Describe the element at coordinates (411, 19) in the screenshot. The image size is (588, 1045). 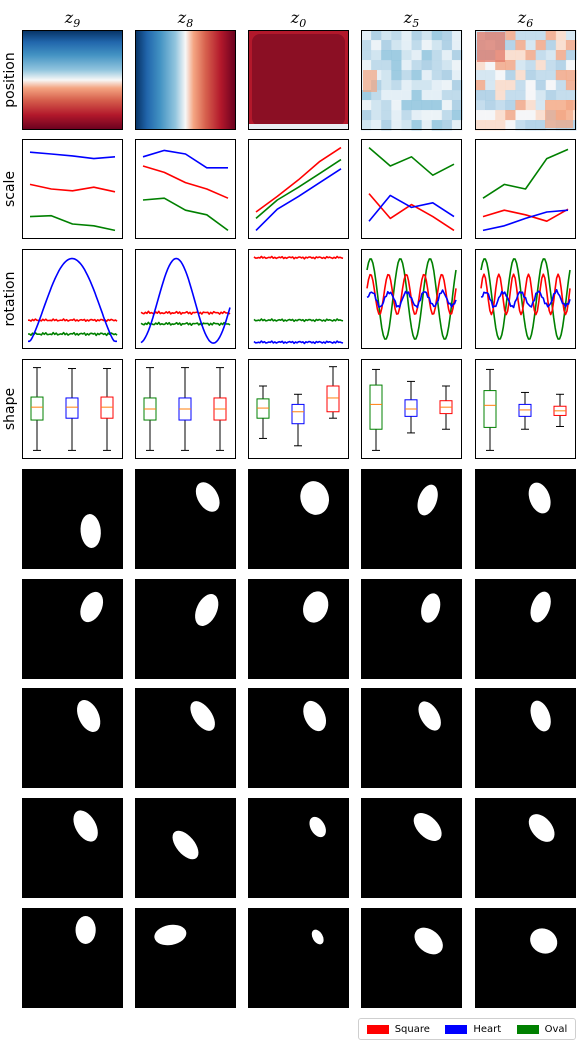
I see `column-header-3: z5` at that location.